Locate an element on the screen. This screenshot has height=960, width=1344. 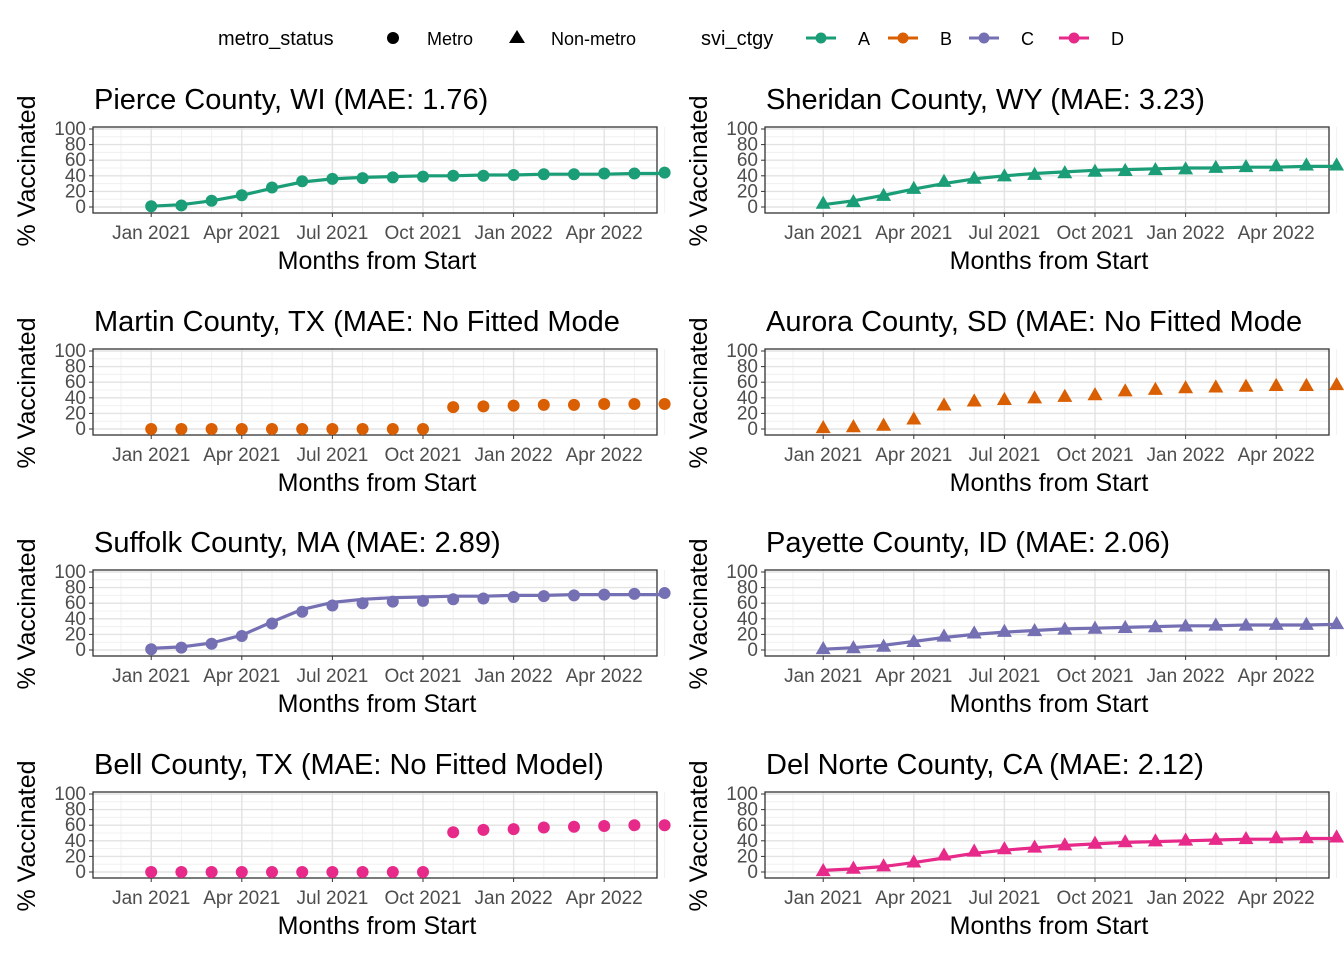
legend-swatch-dot-D is located at coordinates (1074, 38).